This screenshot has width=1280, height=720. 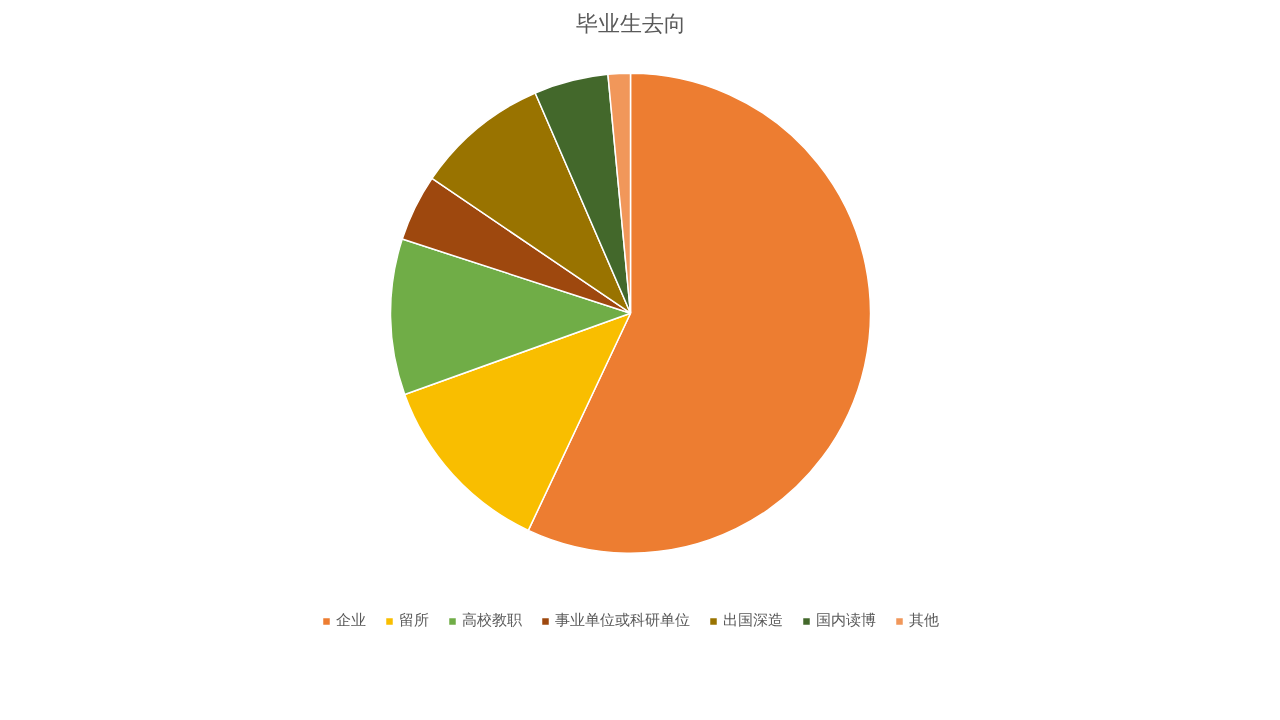 I want to click on legend-label: 事业单位或科研单位, so click(x=622, y=620).